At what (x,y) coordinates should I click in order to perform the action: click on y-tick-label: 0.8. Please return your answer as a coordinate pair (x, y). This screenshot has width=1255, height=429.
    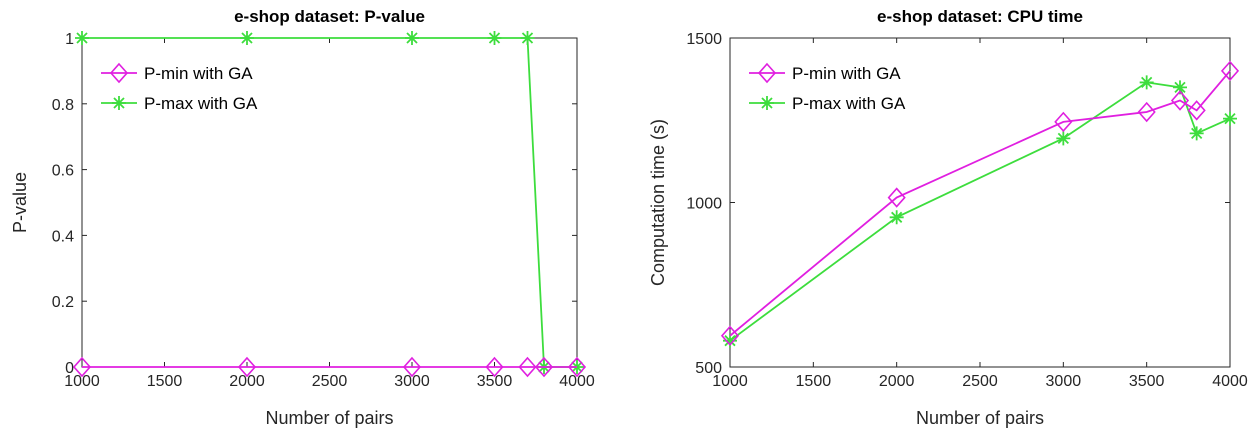
    Looking at the image, I should click on (63, 105).